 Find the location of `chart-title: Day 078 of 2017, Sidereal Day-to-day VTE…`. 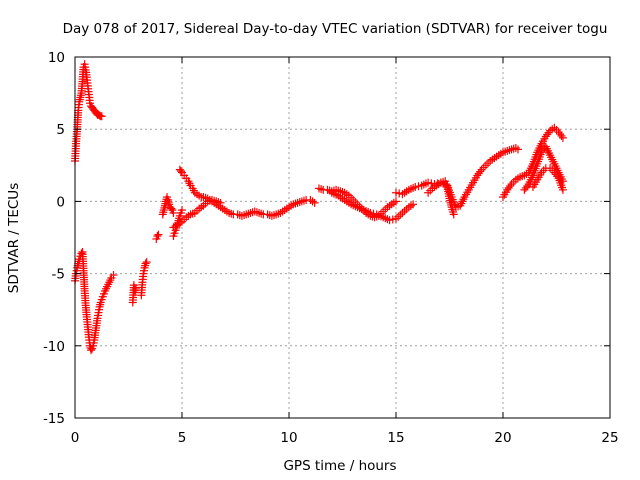

chart-title: Day 078 of 2017, Sidereal Day-to-day VTE… is located at coordinates (335, 29).